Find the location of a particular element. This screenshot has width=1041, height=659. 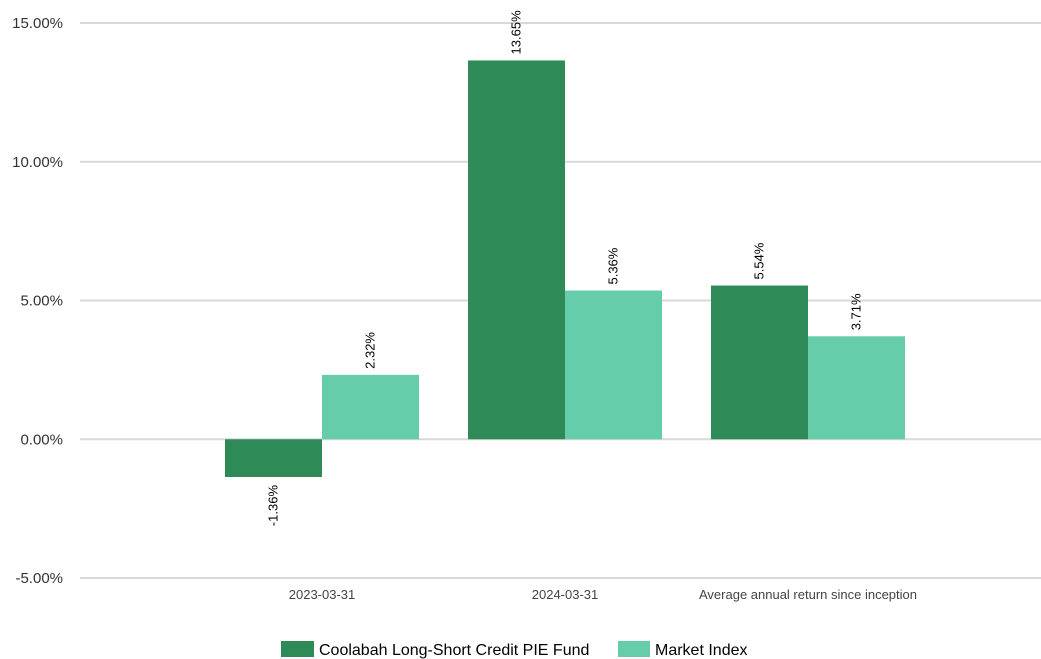

x-category-label: Average annual return since inception is located at coordinates (808, 594).